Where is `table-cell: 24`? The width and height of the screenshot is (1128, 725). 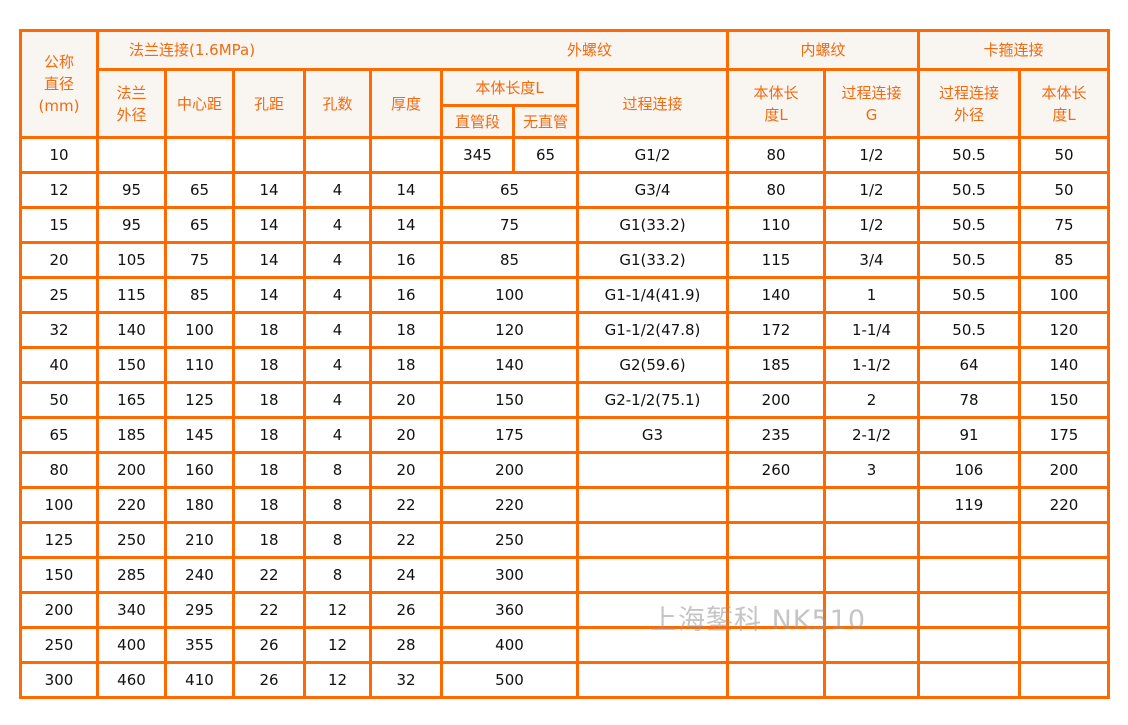 table-cell: 24 is located at coordinates (406, 575).